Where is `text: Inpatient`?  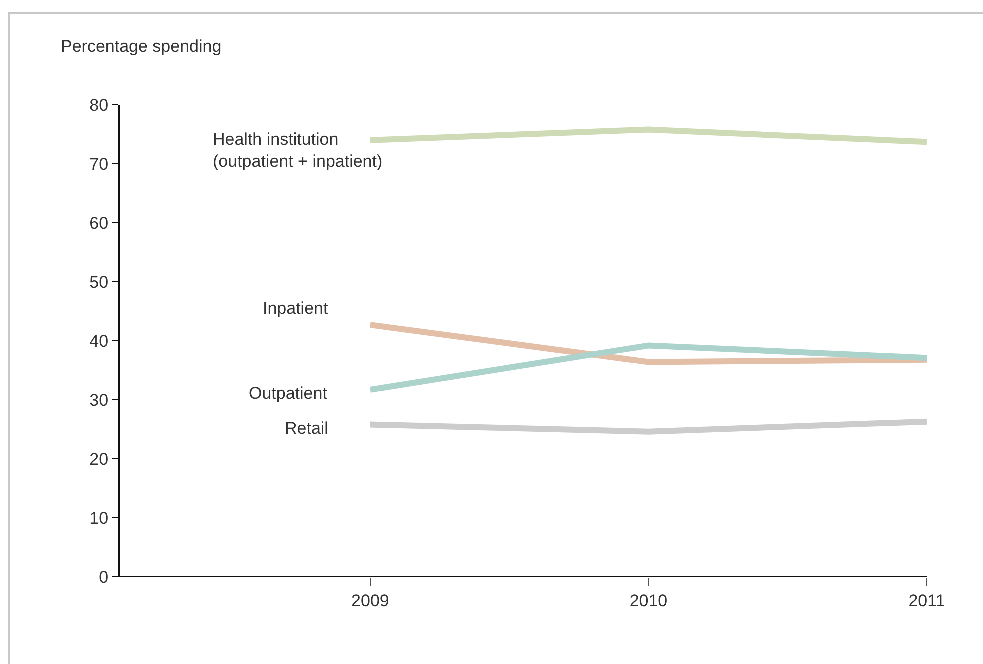 text: Inpatient is located at coordinates (295, 308).